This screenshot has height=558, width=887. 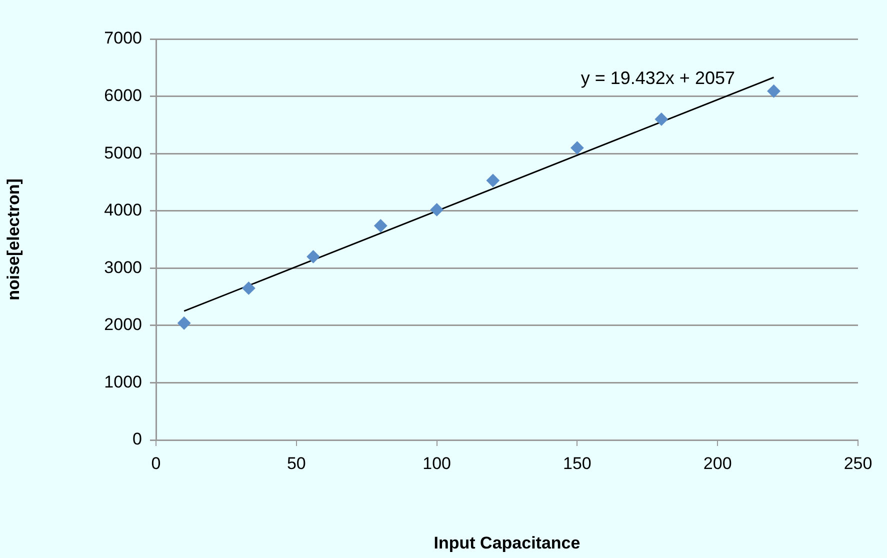 What do you see at coordinates (123, 210) in the screenshot?
I see `y-tick-label: 4000` at bounding box center [123, 210].